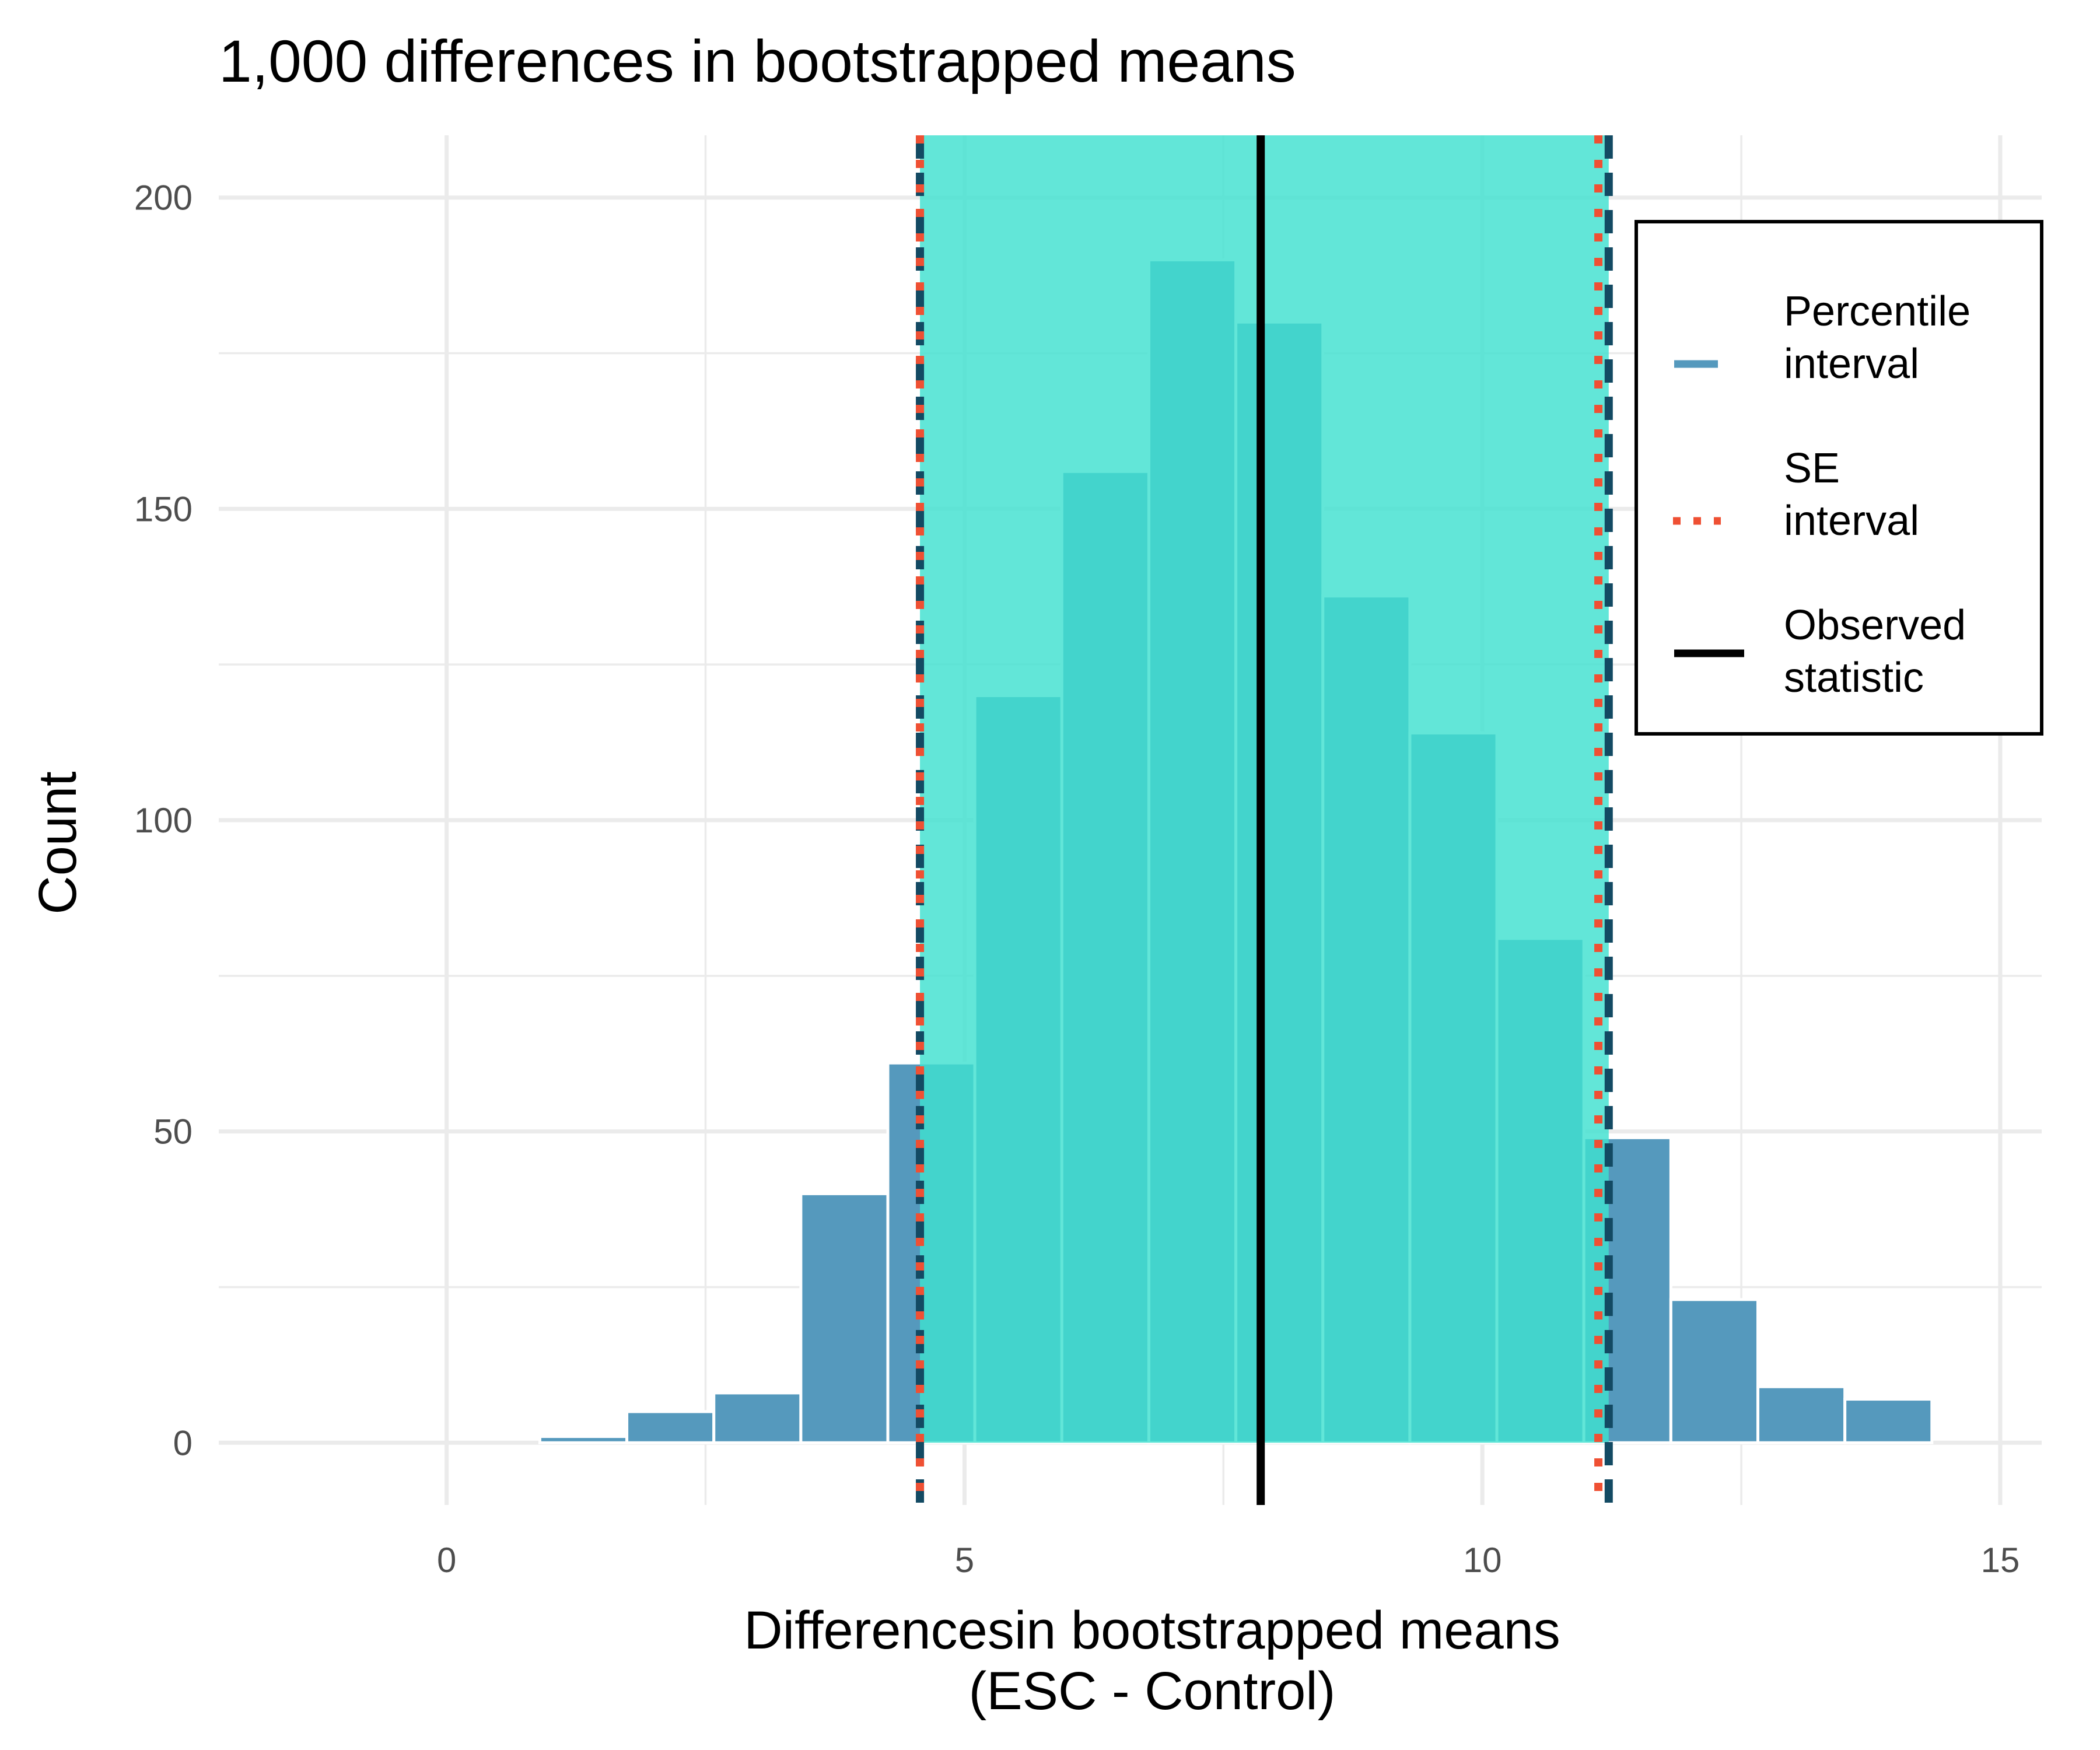 This screenshot has width=2100, height=1750. What do you see at coordinates (1812, 468) in the screenshot?
I see `legend-se-line1: SE` at bounding box center [1812, 468].